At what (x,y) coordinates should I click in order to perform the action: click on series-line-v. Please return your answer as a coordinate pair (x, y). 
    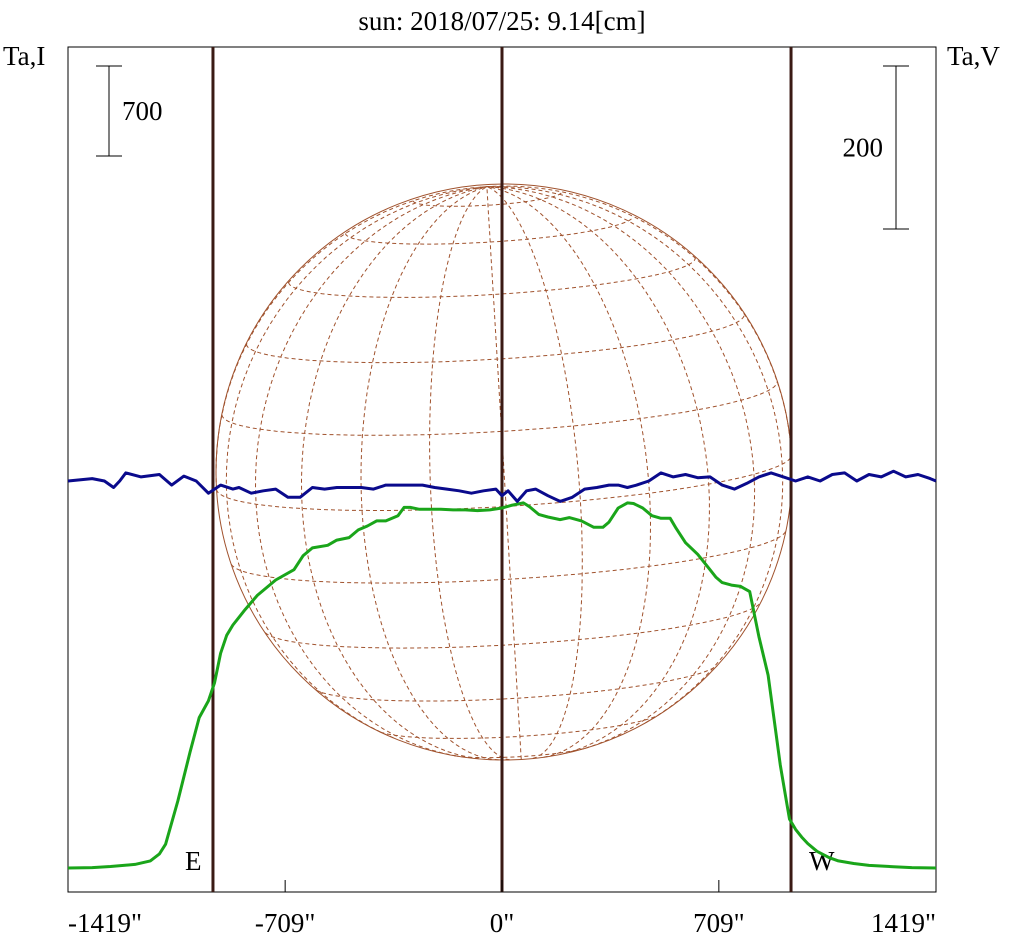
    Looking at the image, I should click on (502, 486).